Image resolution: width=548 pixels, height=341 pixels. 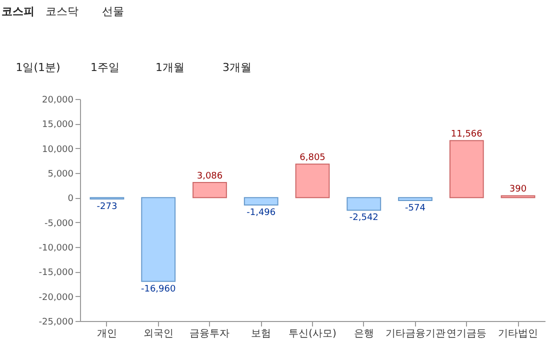 I want to click on x-tick-label: 금융투자, so click(x=210, y=334).